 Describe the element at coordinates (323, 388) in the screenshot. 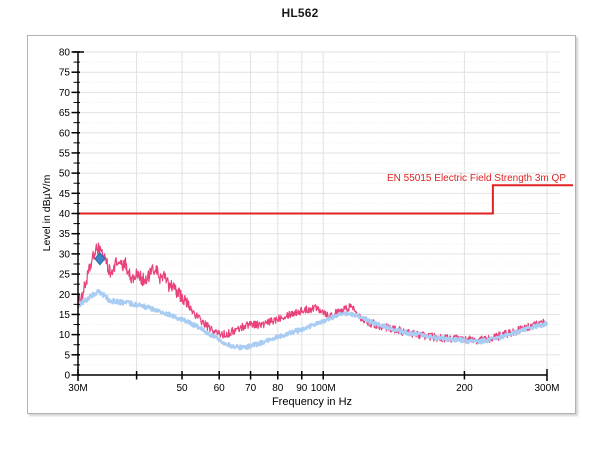

I see `x-tick-label: 100M` at that location.